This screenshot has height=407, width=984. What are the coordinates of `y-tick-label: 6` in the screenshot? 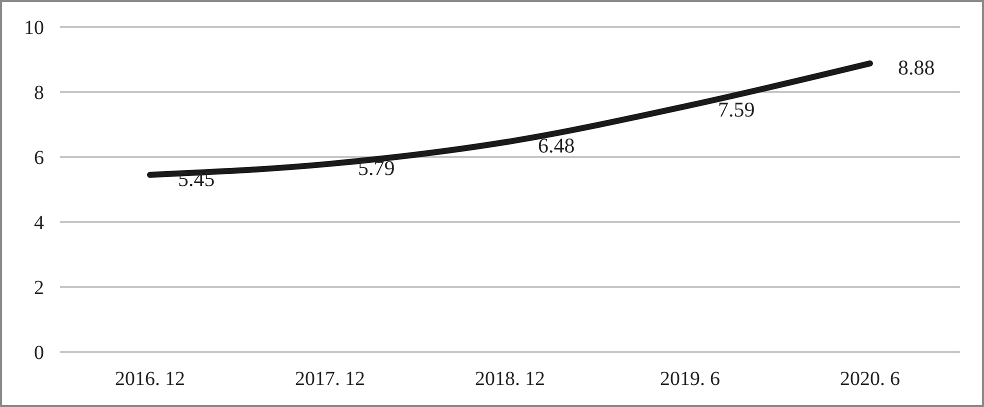 It's located at (39, 158).